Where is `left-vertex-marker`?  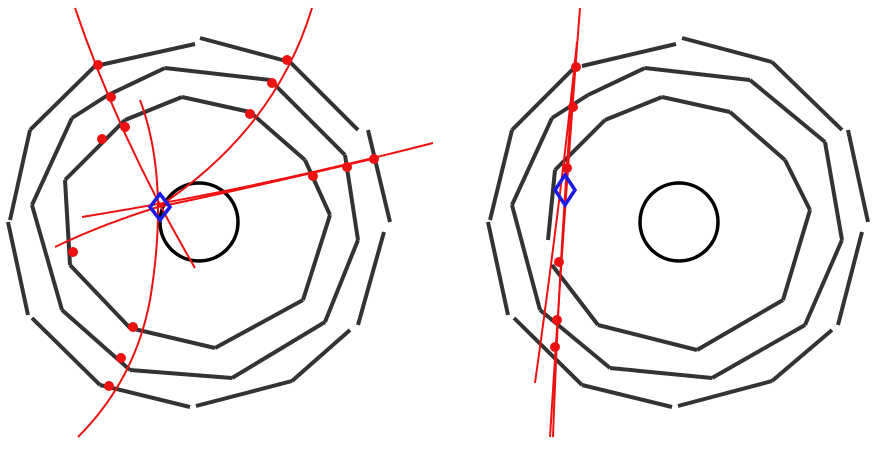
left-vertex-marker is located at coordinates (160, 207).